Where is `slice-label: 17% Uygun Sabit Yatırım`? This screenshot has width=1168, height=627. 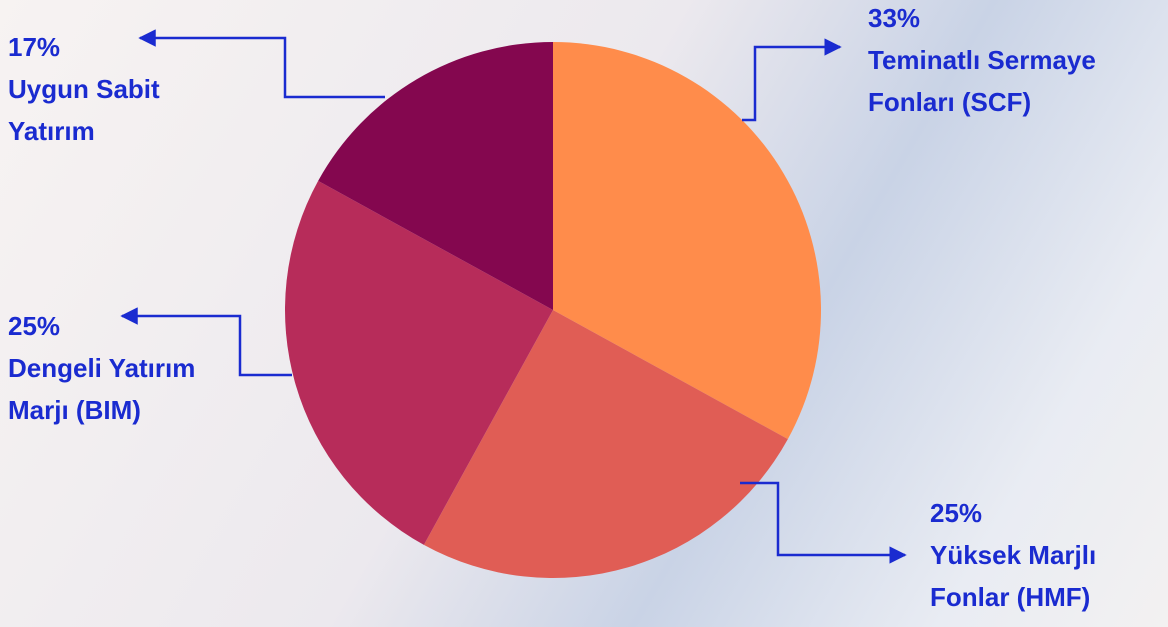 slice-label: 17% Uygun Sabit Yatırım is located at coordinates (115, 89).